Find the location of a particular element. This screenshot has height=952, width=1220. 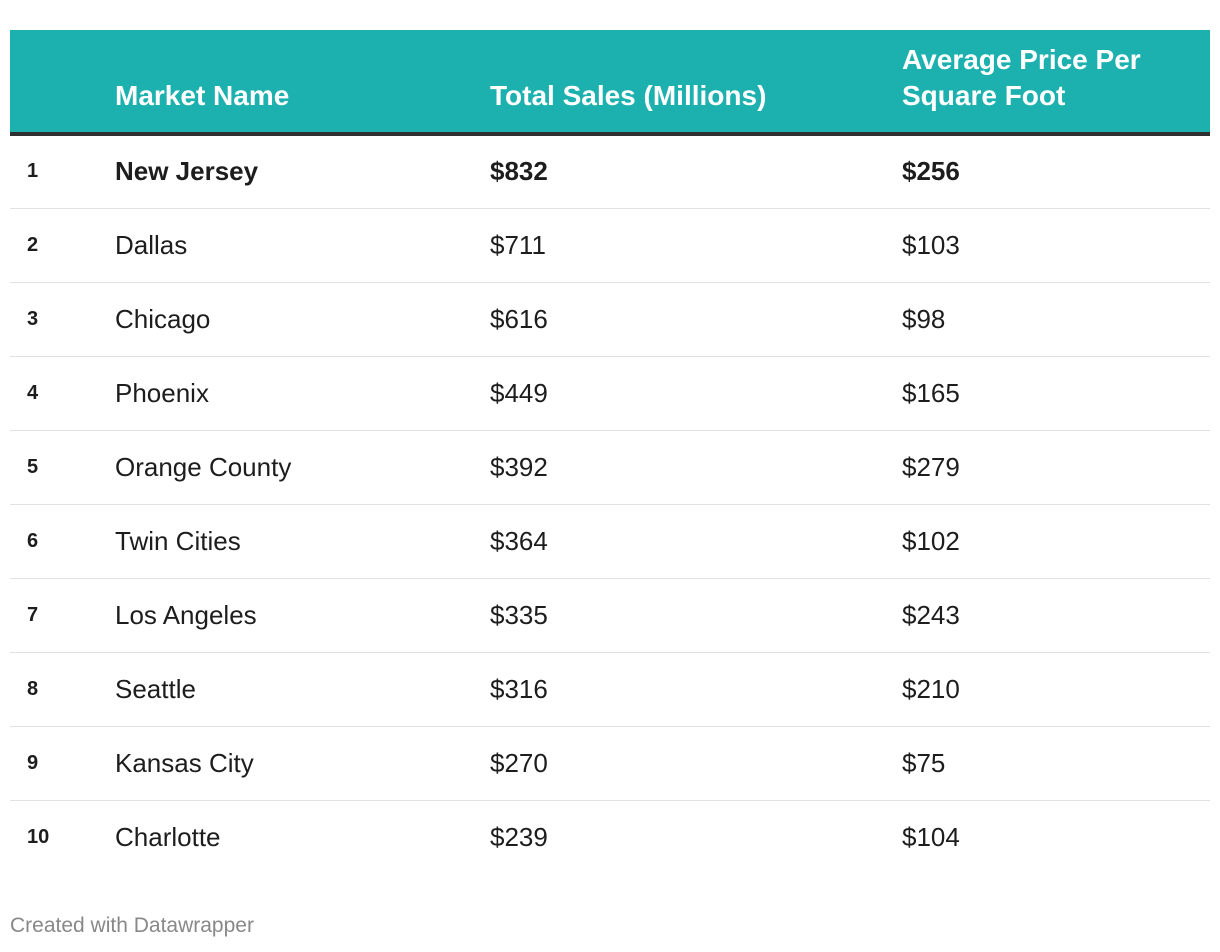

rank-cell: 7 is located at coordinates (33, 614).